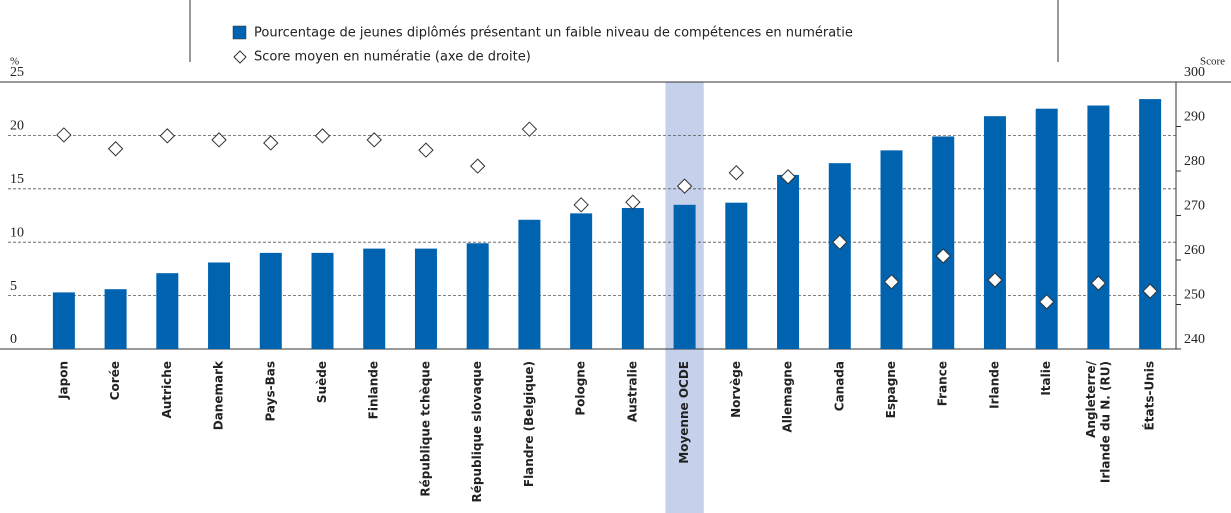 This screenshot has width=1231, height=513. What do you see at coordinates (270, 391) in the screenshot?
I see `x-tick-label: Pays-Bas` at bounding box center [270, 391].